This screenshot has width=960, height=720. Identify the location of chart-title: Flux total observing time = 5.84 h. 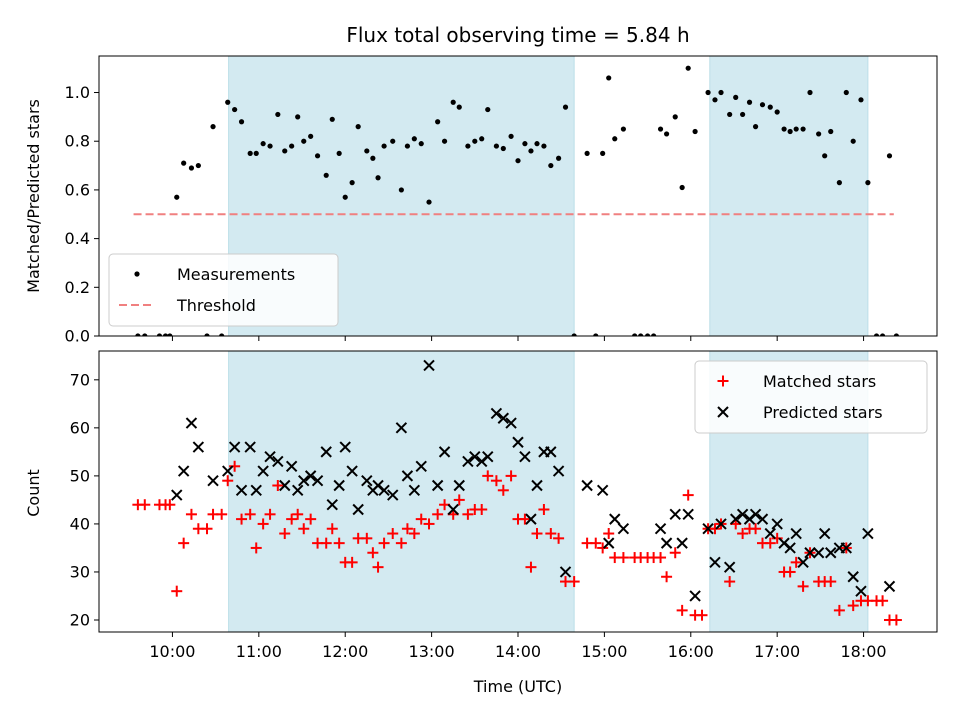
(517, 35).